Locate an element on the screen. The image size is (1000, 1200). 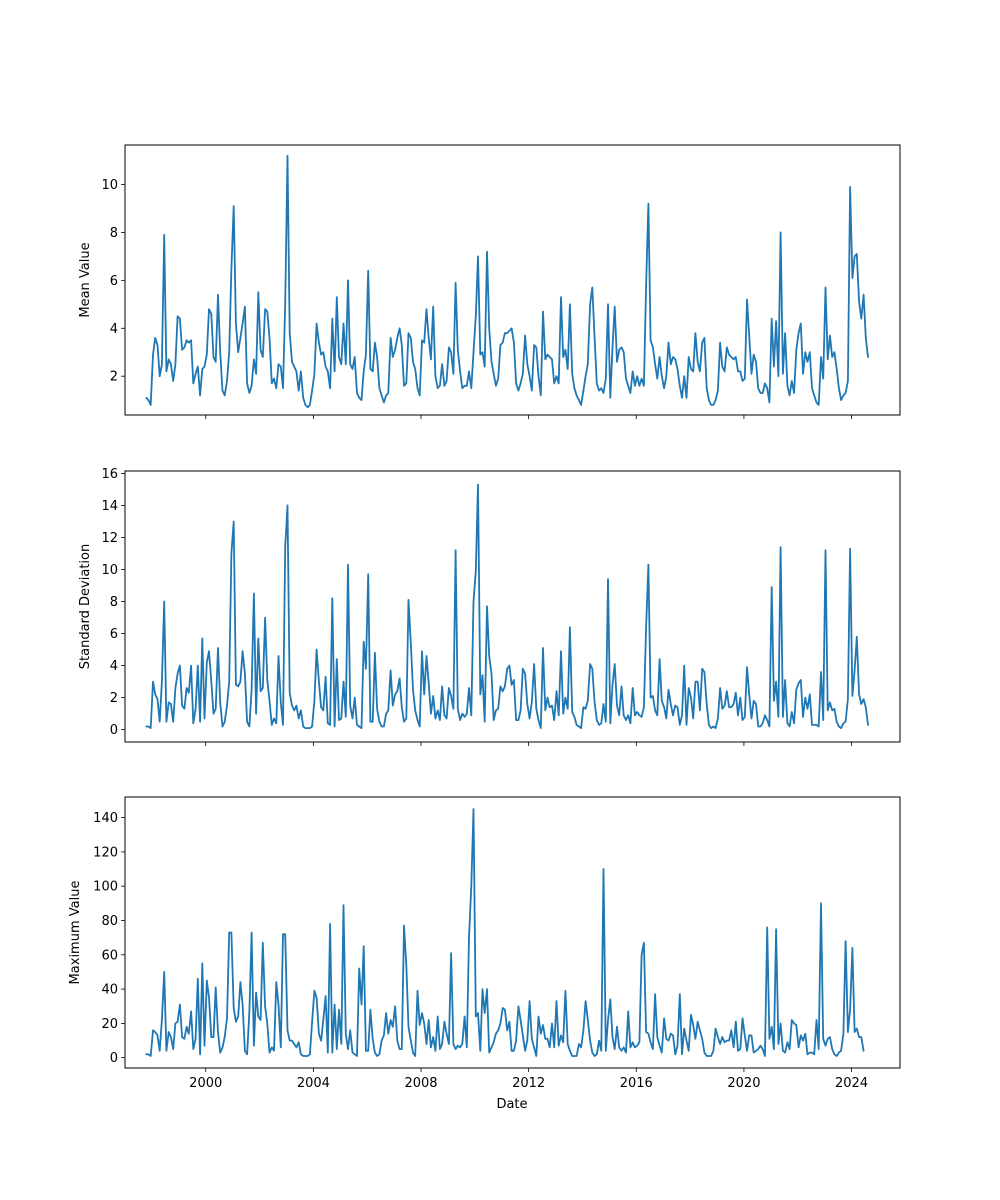
y-tick-label: 14 is located at coordinates (109, 506).